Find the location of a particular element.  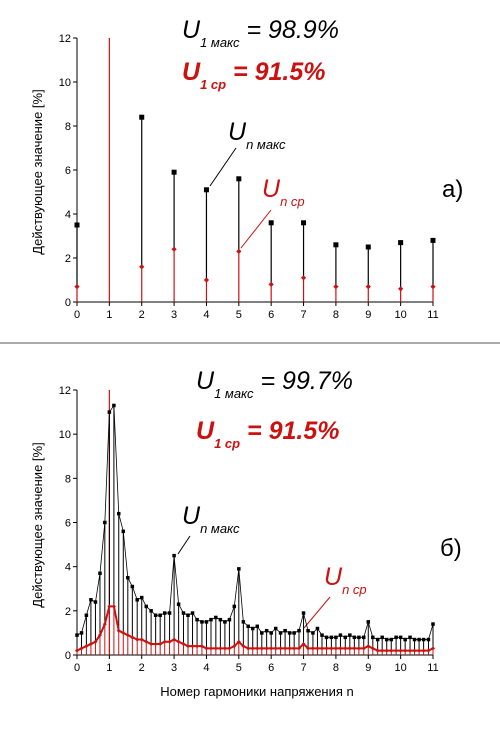

x-tick-label: 5 is located at coordinates (239, 668).